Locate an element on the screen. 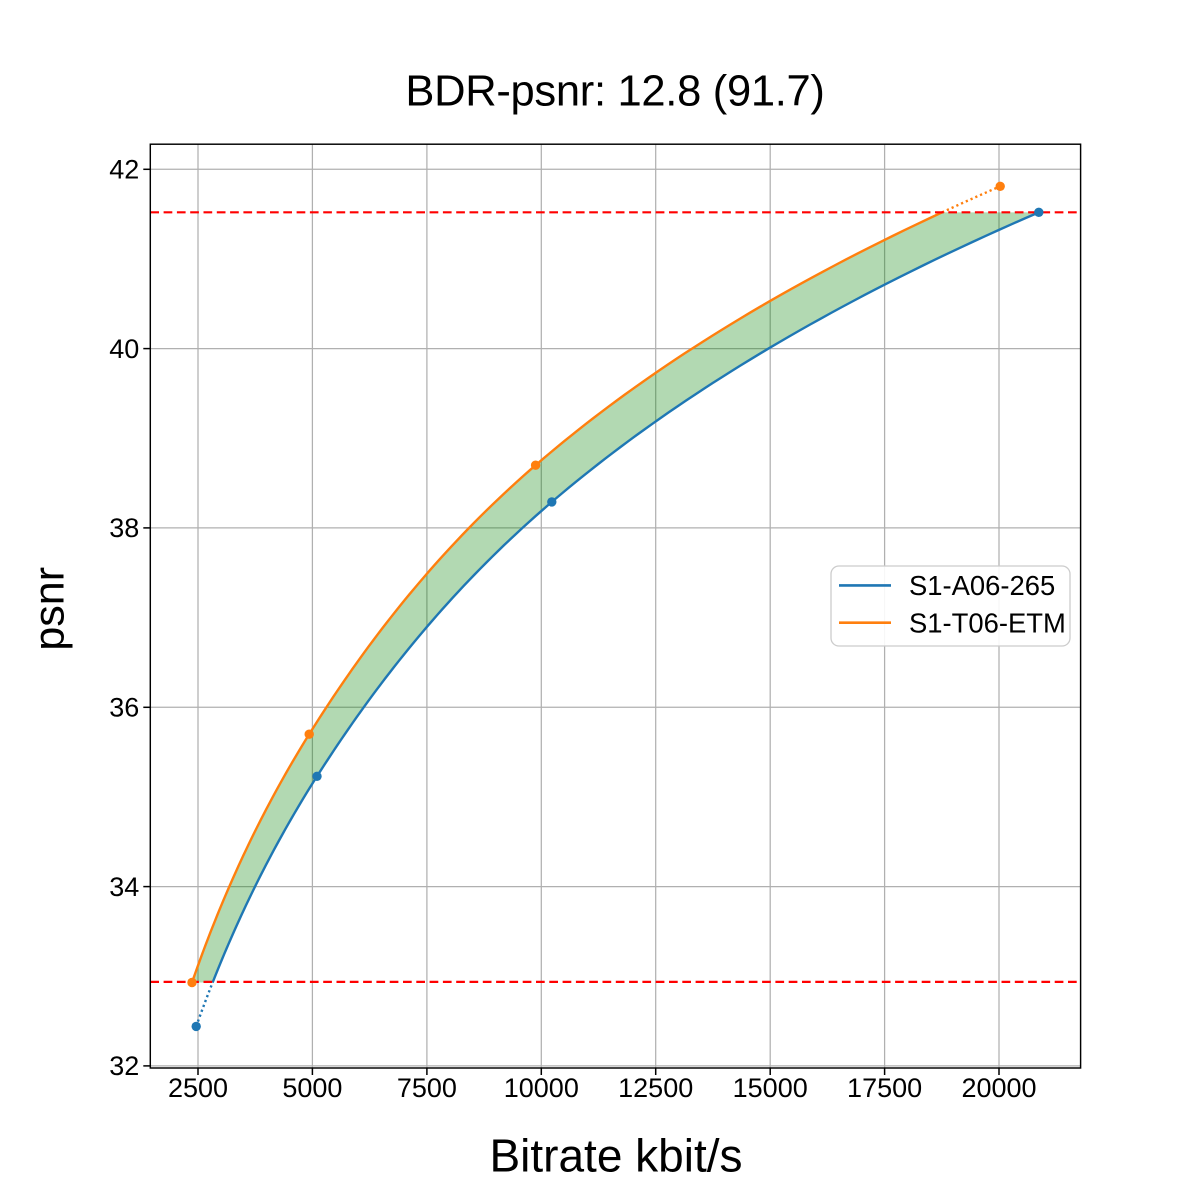 This screenshot has width=1200, height=1200. svg-text: 5000 is located at coordinates (312, 1088).